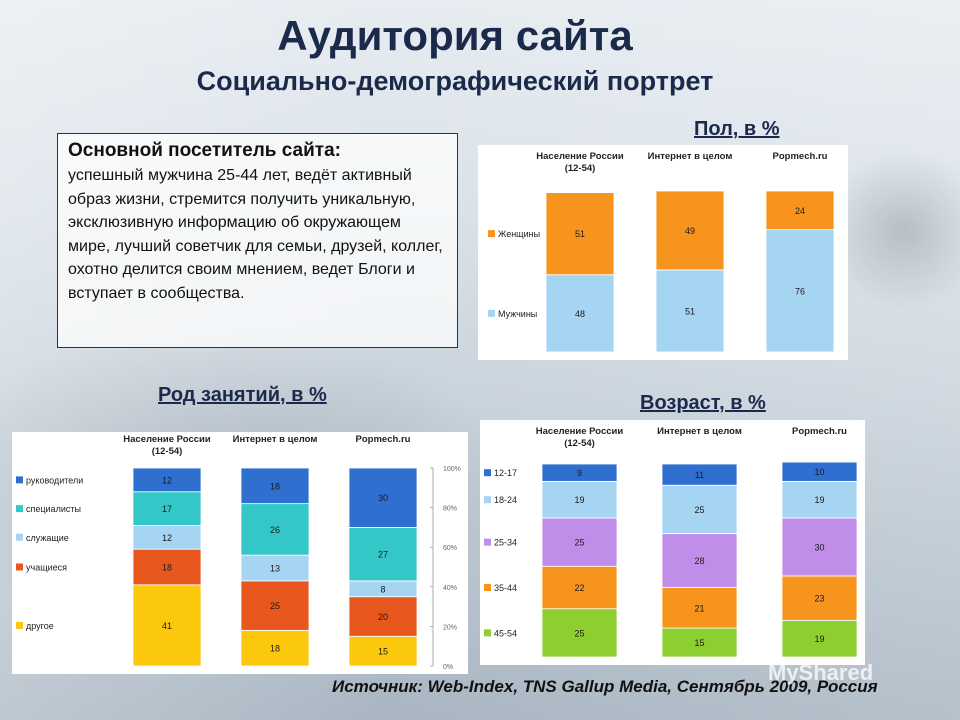  What do you see at coordinates (450, 627) in the screenshot?
I see `y-tick-label: 20%` at bounding box center [450, 627].